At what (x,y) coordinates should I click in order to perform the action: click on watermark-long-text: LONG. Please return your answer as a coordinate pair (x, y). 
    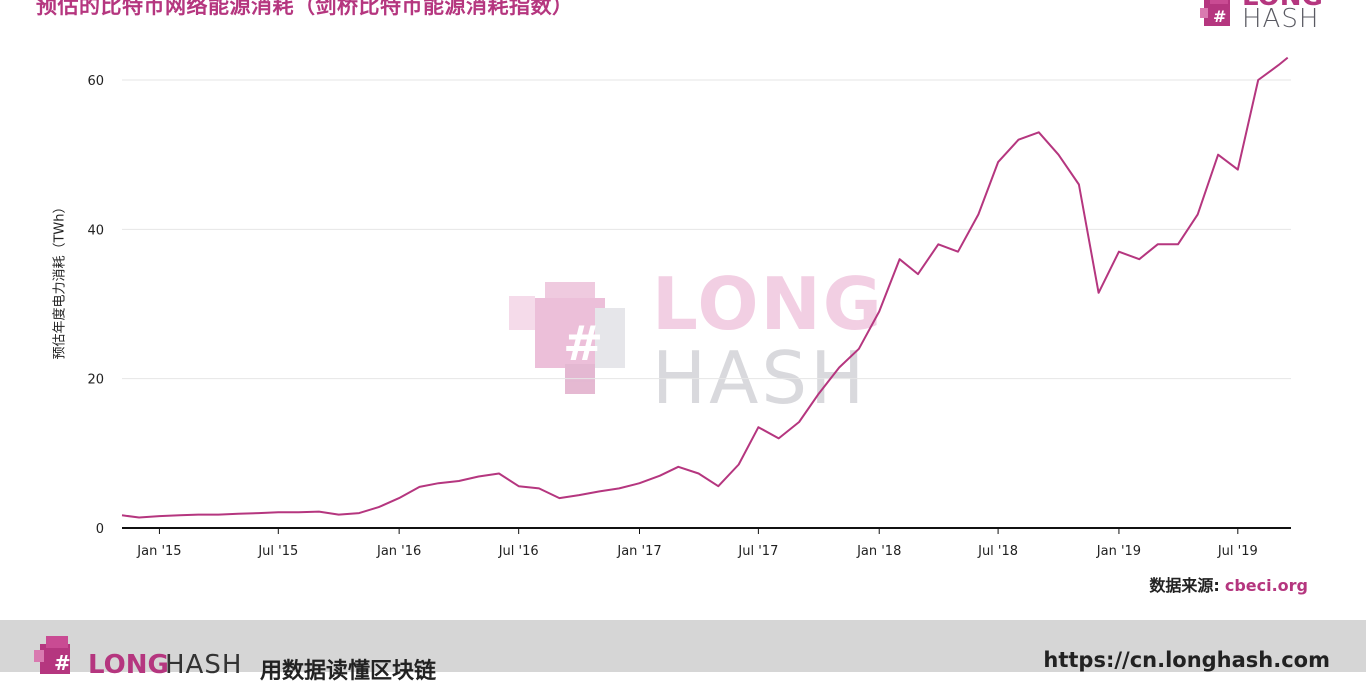
    Looking at the image, I should click on (768, 304).